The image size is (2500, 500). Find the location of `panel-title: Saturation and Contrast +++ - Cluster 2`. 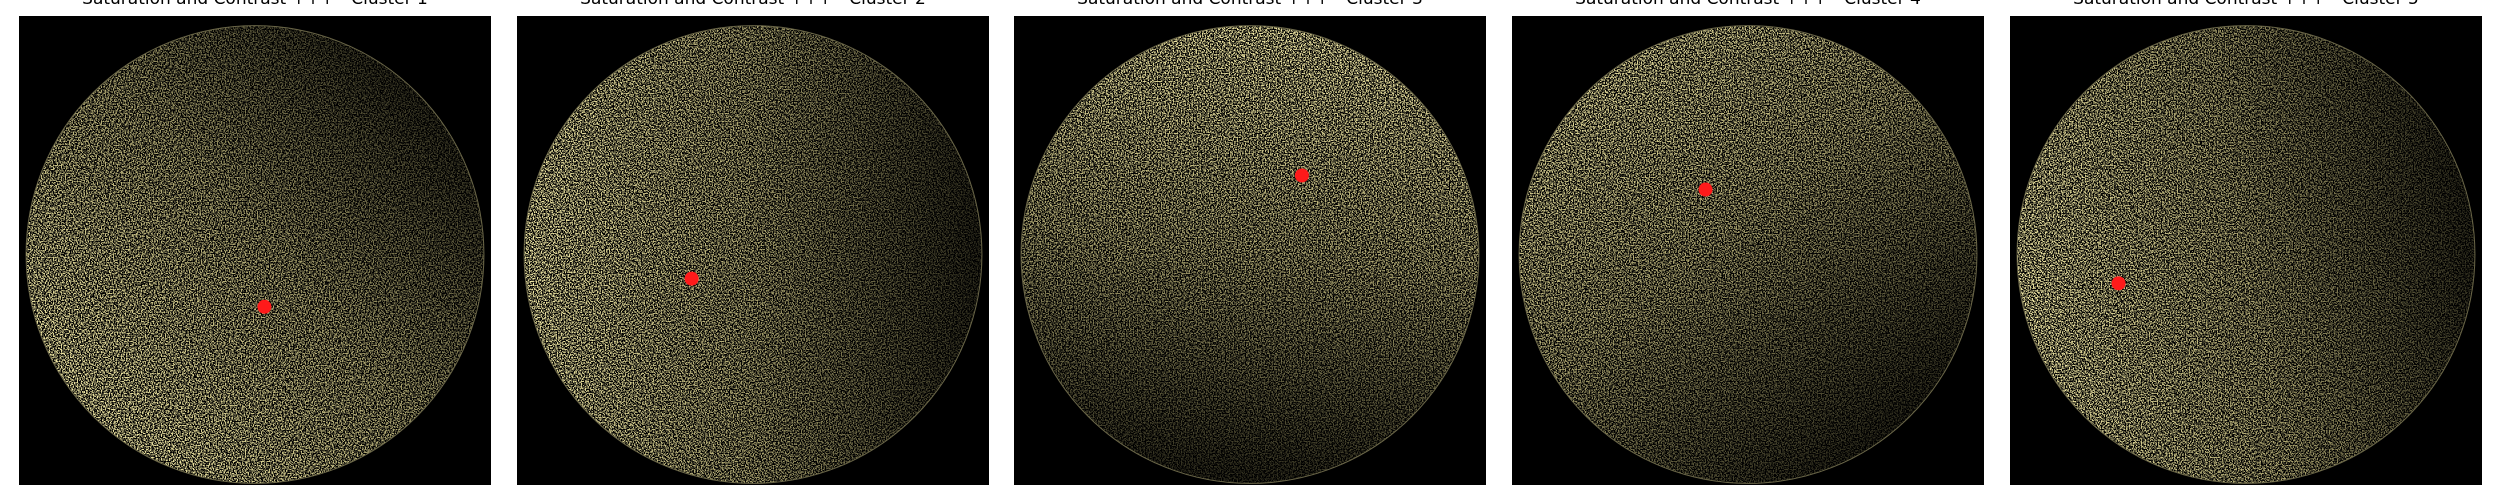

panel-title: Saturation and Contrast +++ - Cluster 2 is located at coordinates (753, 4).